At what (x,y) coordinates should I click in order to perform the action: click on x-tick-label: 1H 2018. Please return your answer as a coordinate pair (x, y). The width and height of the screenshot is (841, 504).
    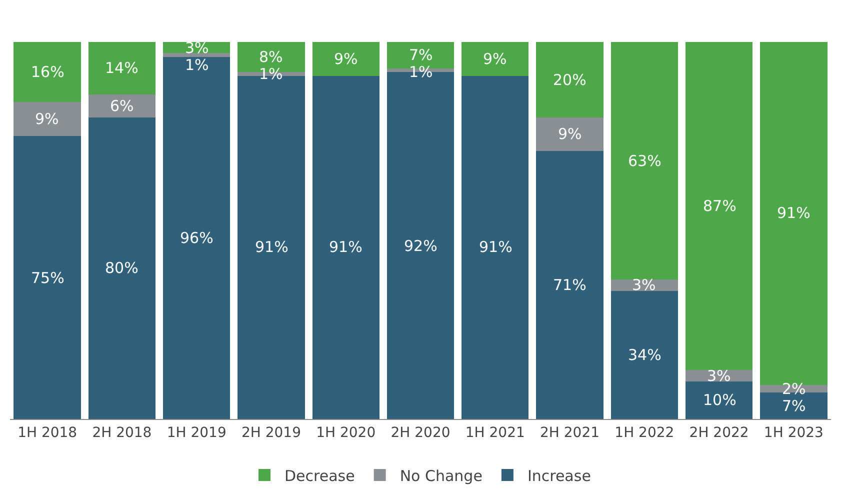
    Looking at the image, I should click on (48, 432).